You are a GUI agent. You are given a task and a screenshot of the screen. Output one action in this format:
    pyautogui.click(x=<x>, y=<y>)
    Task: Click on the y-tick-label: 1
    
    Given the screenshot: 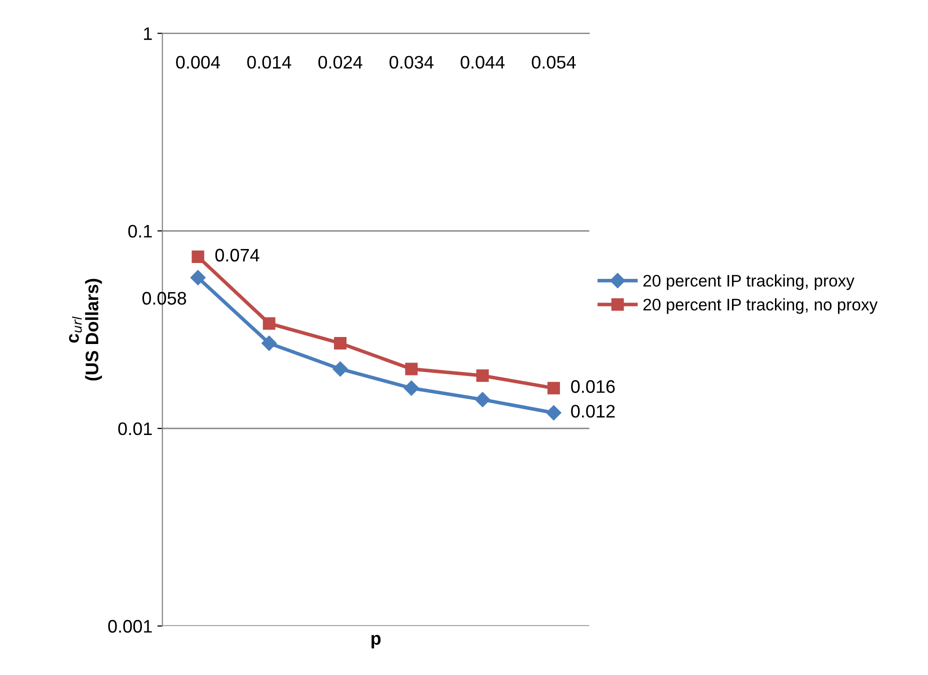 What is the action you would take?
    pyautogui.click(x=148, y=33)
    